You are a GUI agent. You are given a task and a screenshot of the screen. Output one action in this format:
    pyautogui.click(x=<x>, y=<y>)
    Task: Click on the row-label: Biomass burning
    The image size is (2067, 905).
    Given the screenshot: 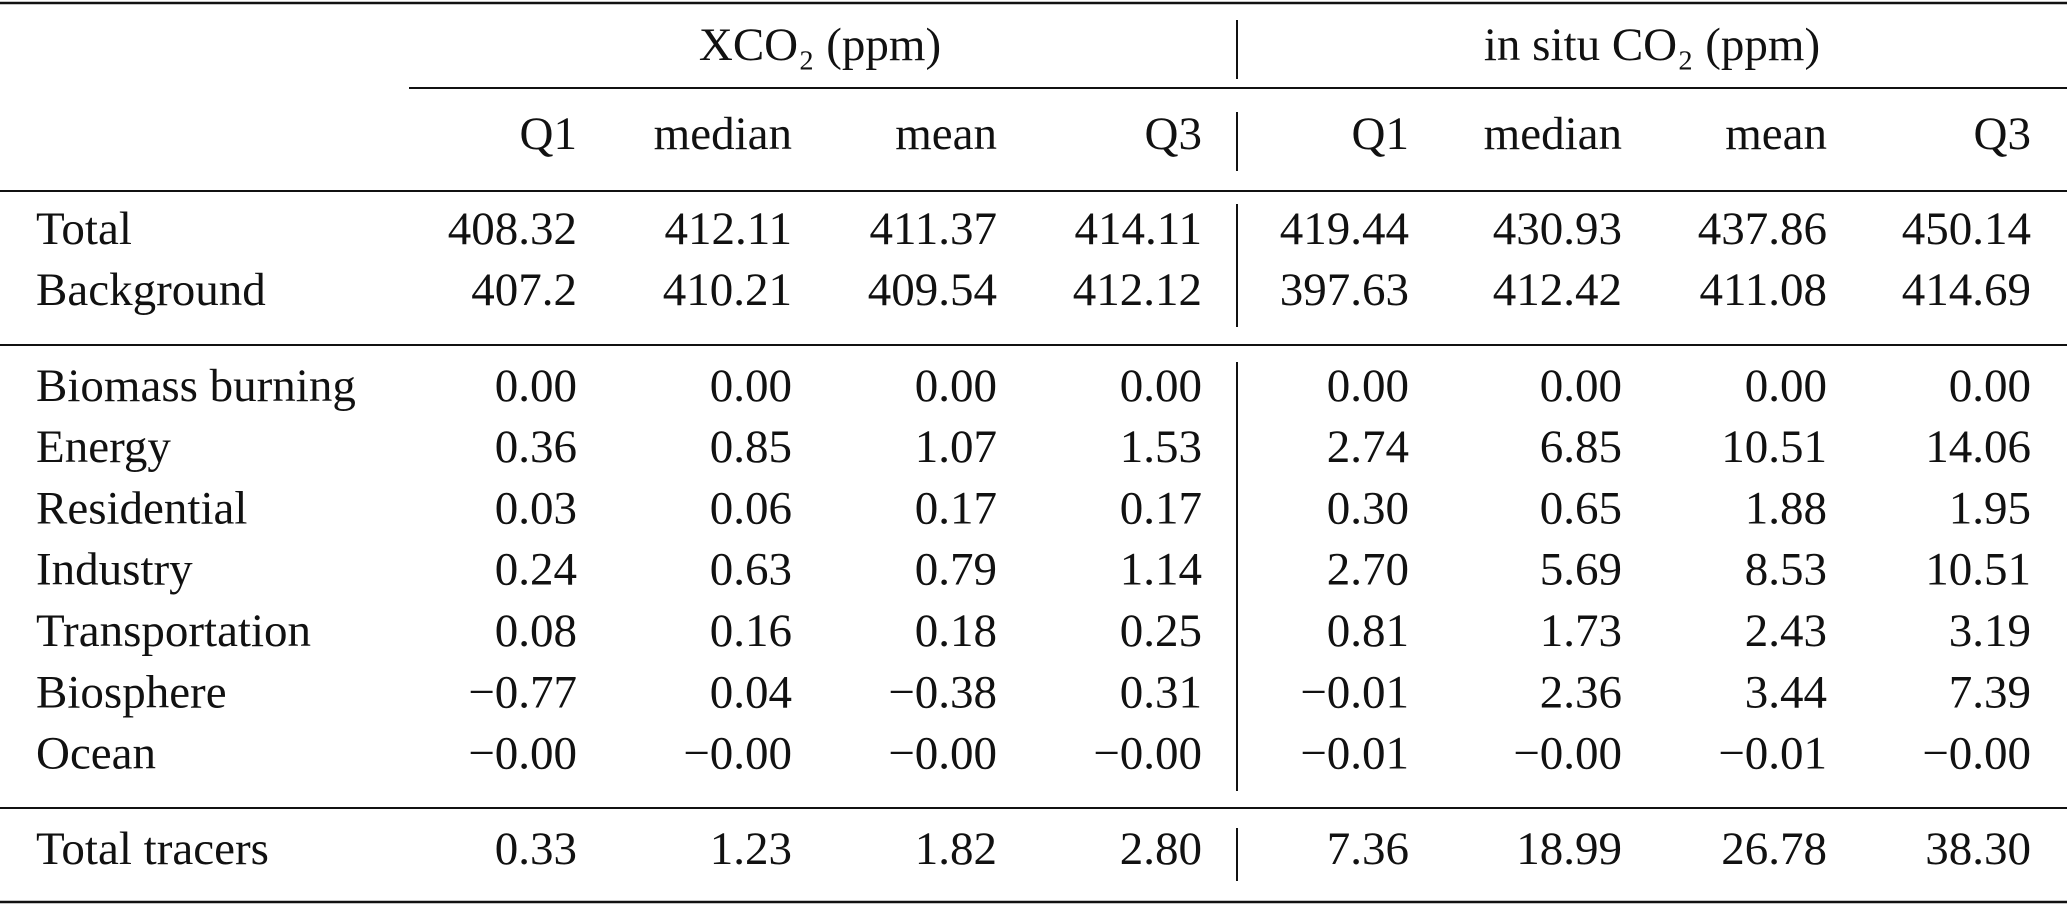 What is the action you would take?
    pyautogui.click(x=196, y=386)
    